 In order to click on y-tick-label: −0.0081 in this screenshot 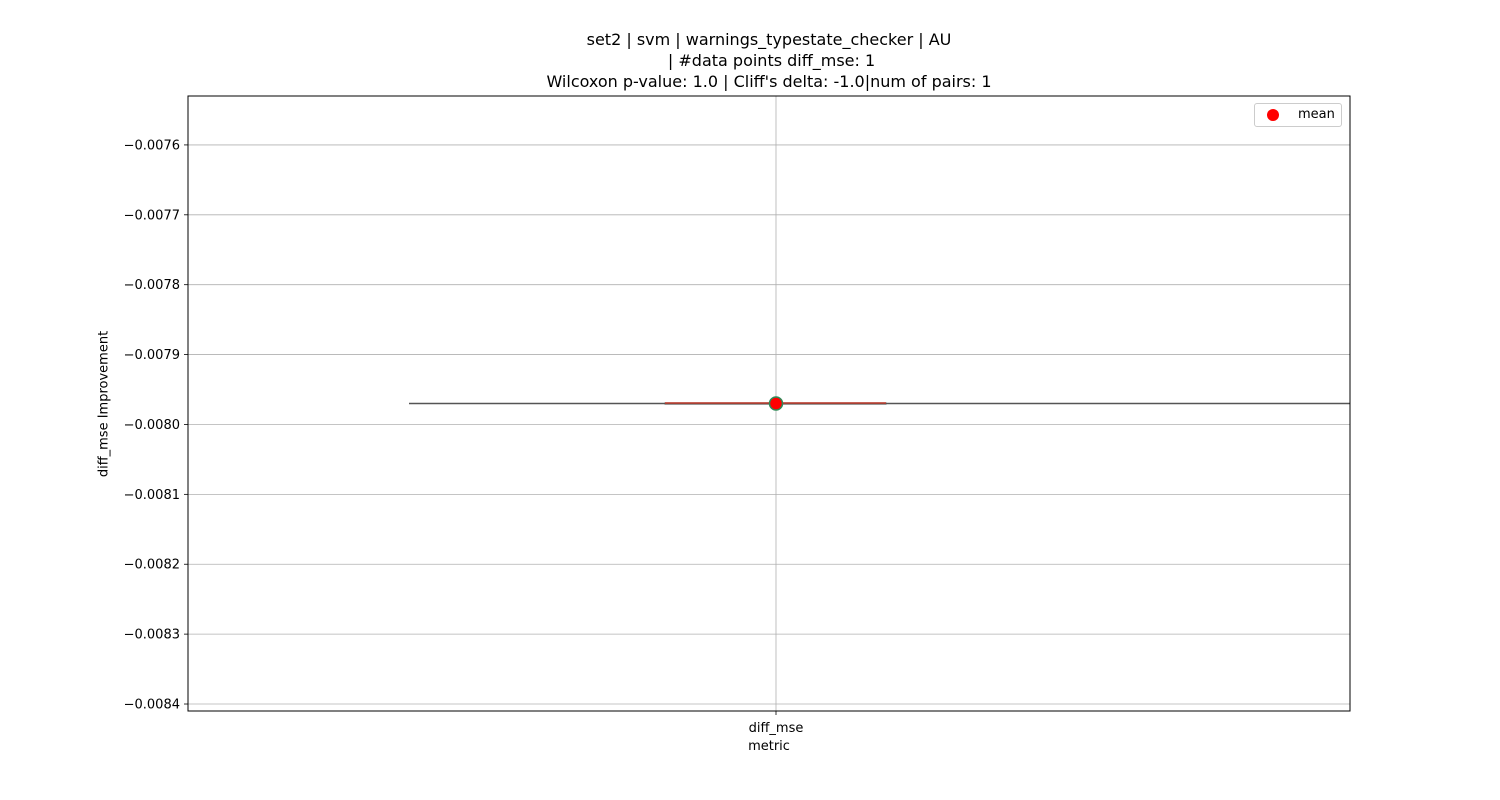, I will do `click(152, 495)`.